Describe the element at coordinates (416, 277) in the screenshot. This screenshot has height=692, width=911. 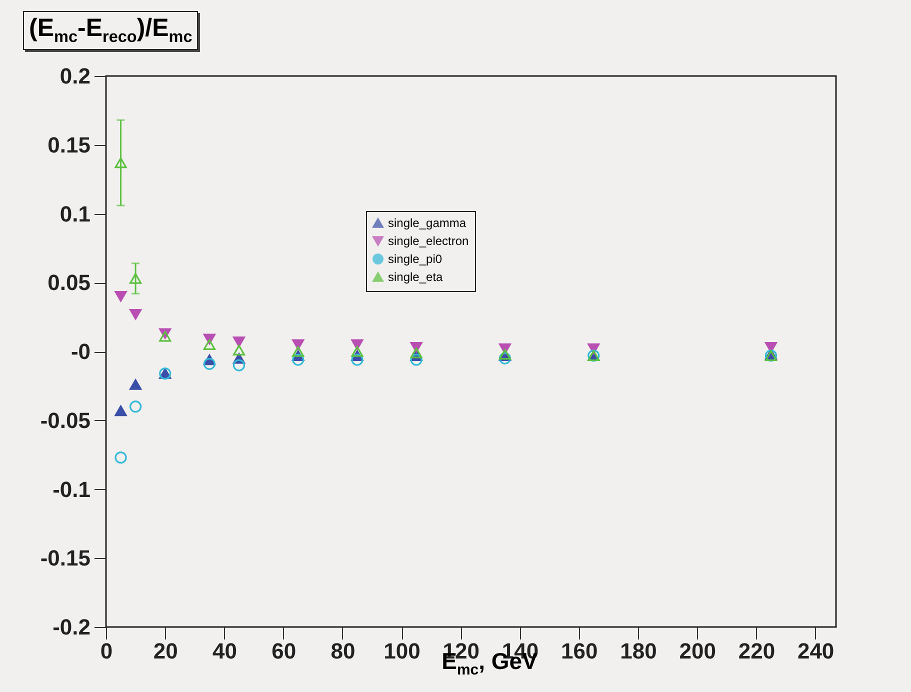
I see `legend-label: single_eta` at that location.